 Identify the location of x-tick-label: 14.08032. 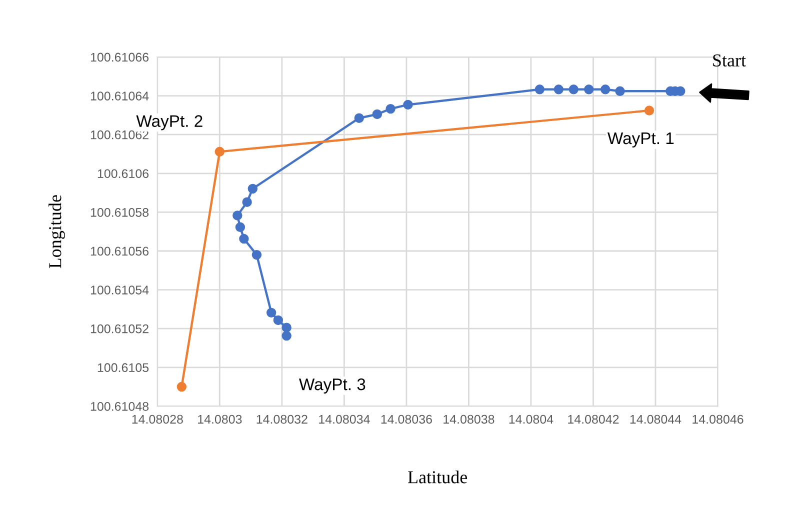
(282, 419).